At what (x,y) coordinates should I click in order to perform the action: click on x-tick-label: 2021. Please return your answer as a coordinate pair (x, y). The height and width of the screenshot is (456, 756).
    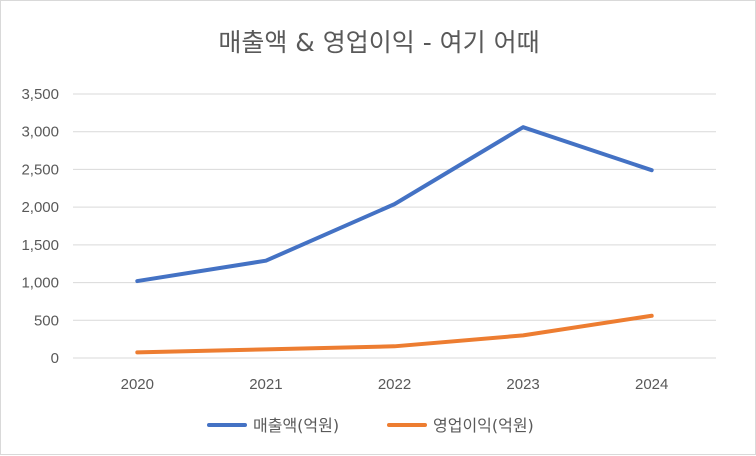
    Looking at the image, I should click on (265, 384).